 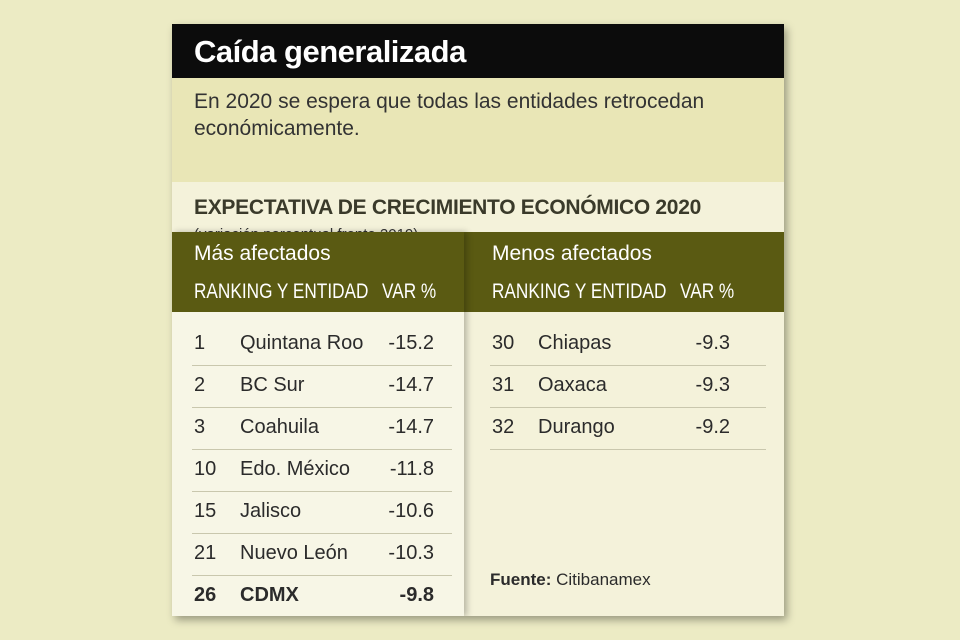 What do you see at coordinates (572, 385) in the screenshot?
I see `entity-cell: Oaxaca` at bounding box center [572, 385].